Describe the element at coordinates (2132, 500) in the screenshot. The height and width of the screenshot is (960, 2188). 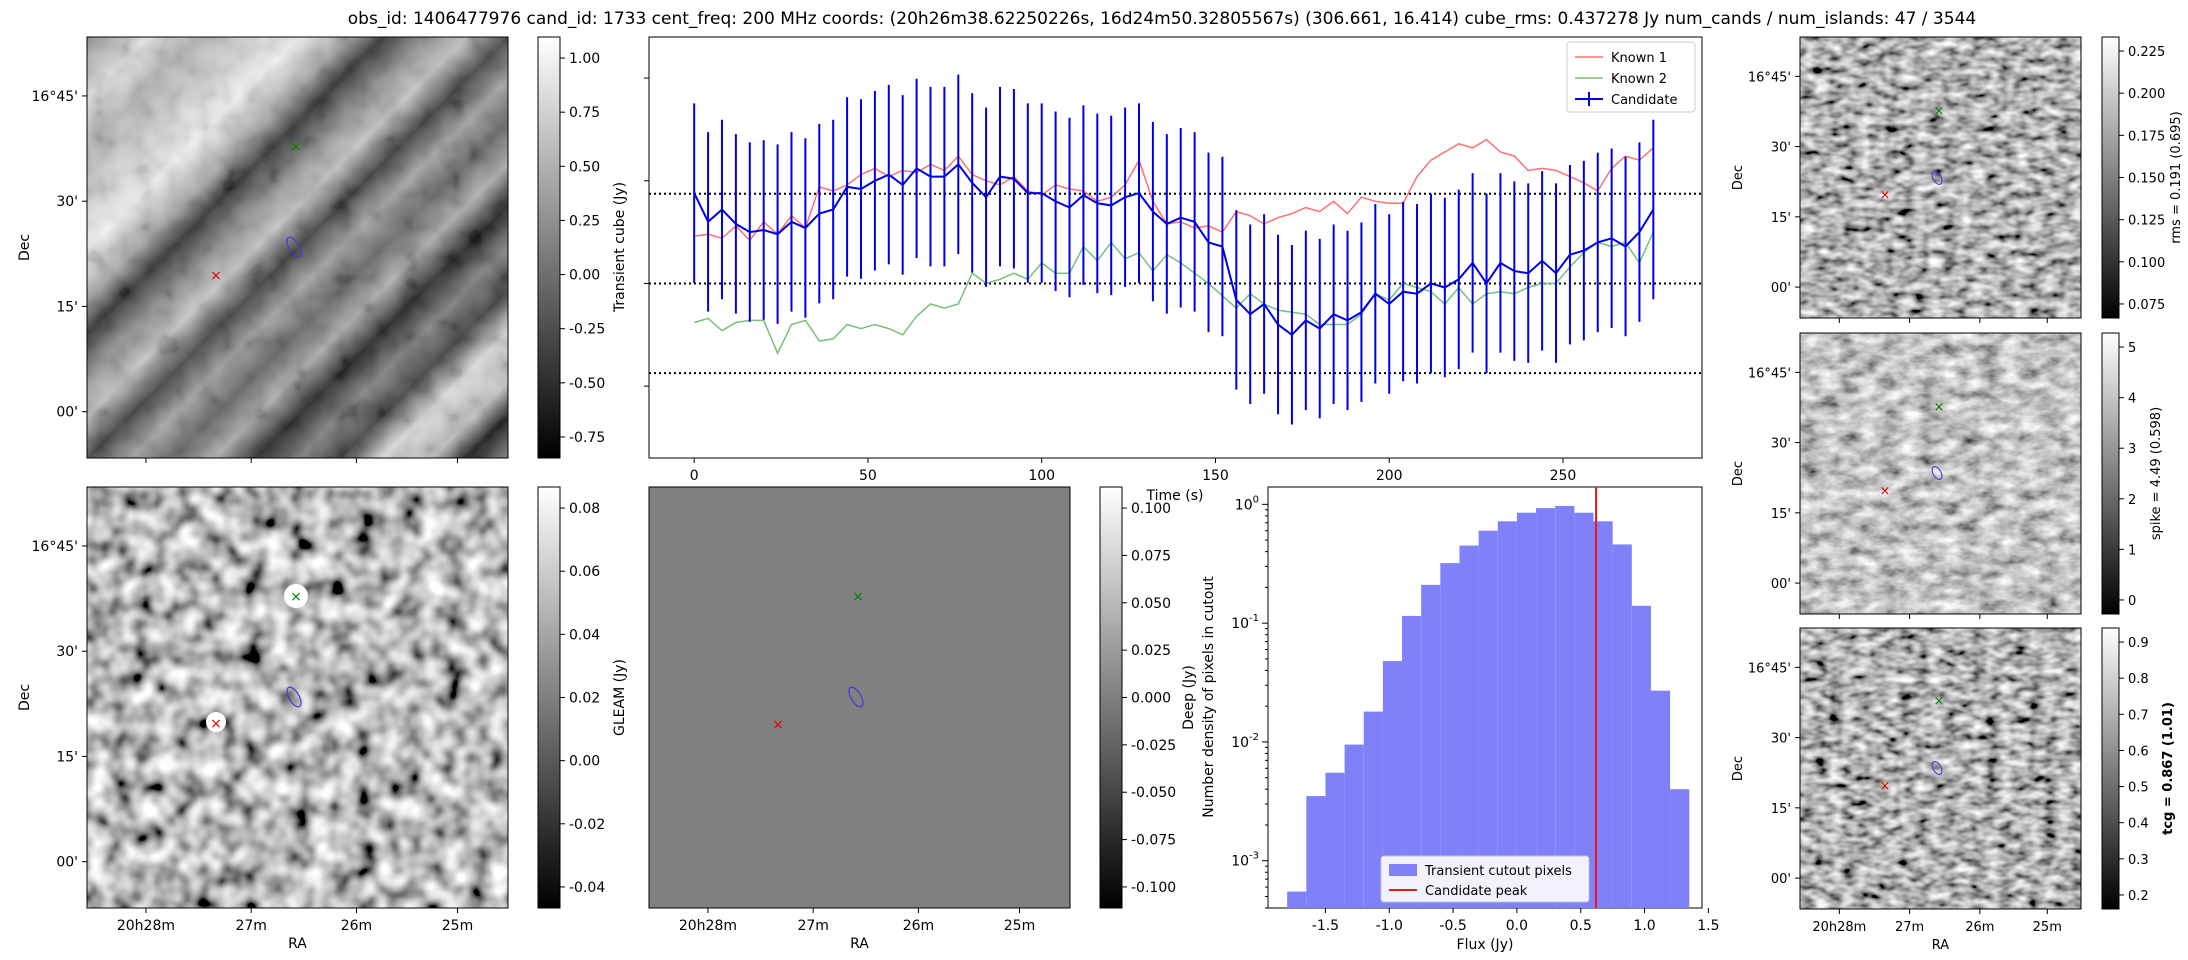
I see `colorbar-tick-label: 2` at that location.